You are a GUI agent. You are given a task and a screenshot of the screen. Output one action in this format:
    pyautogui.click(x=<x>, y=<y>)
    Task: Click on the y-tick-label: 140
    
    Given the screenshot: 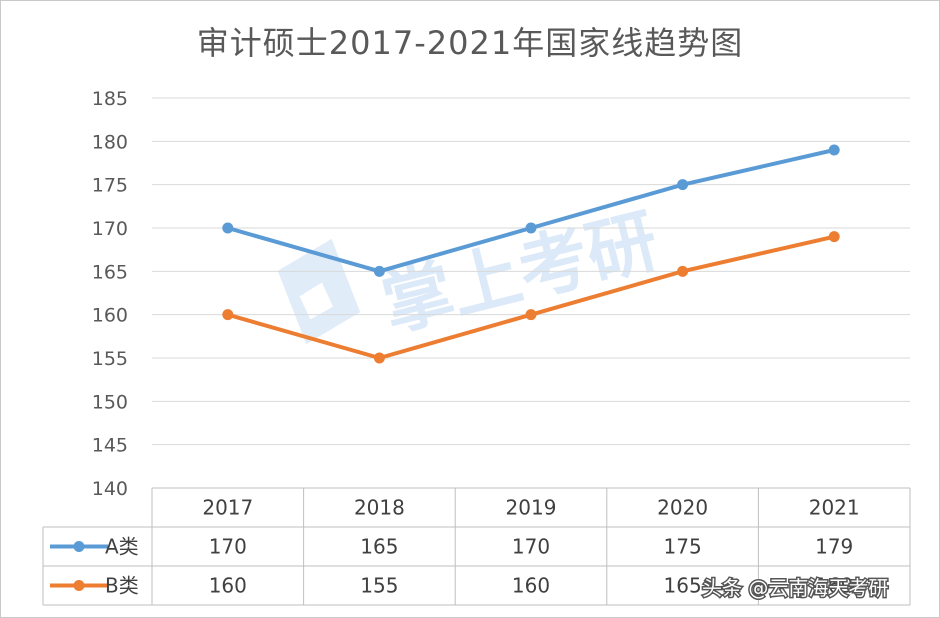 What is the action you would take?
    pyautogui.click(x=110, y=489)
    